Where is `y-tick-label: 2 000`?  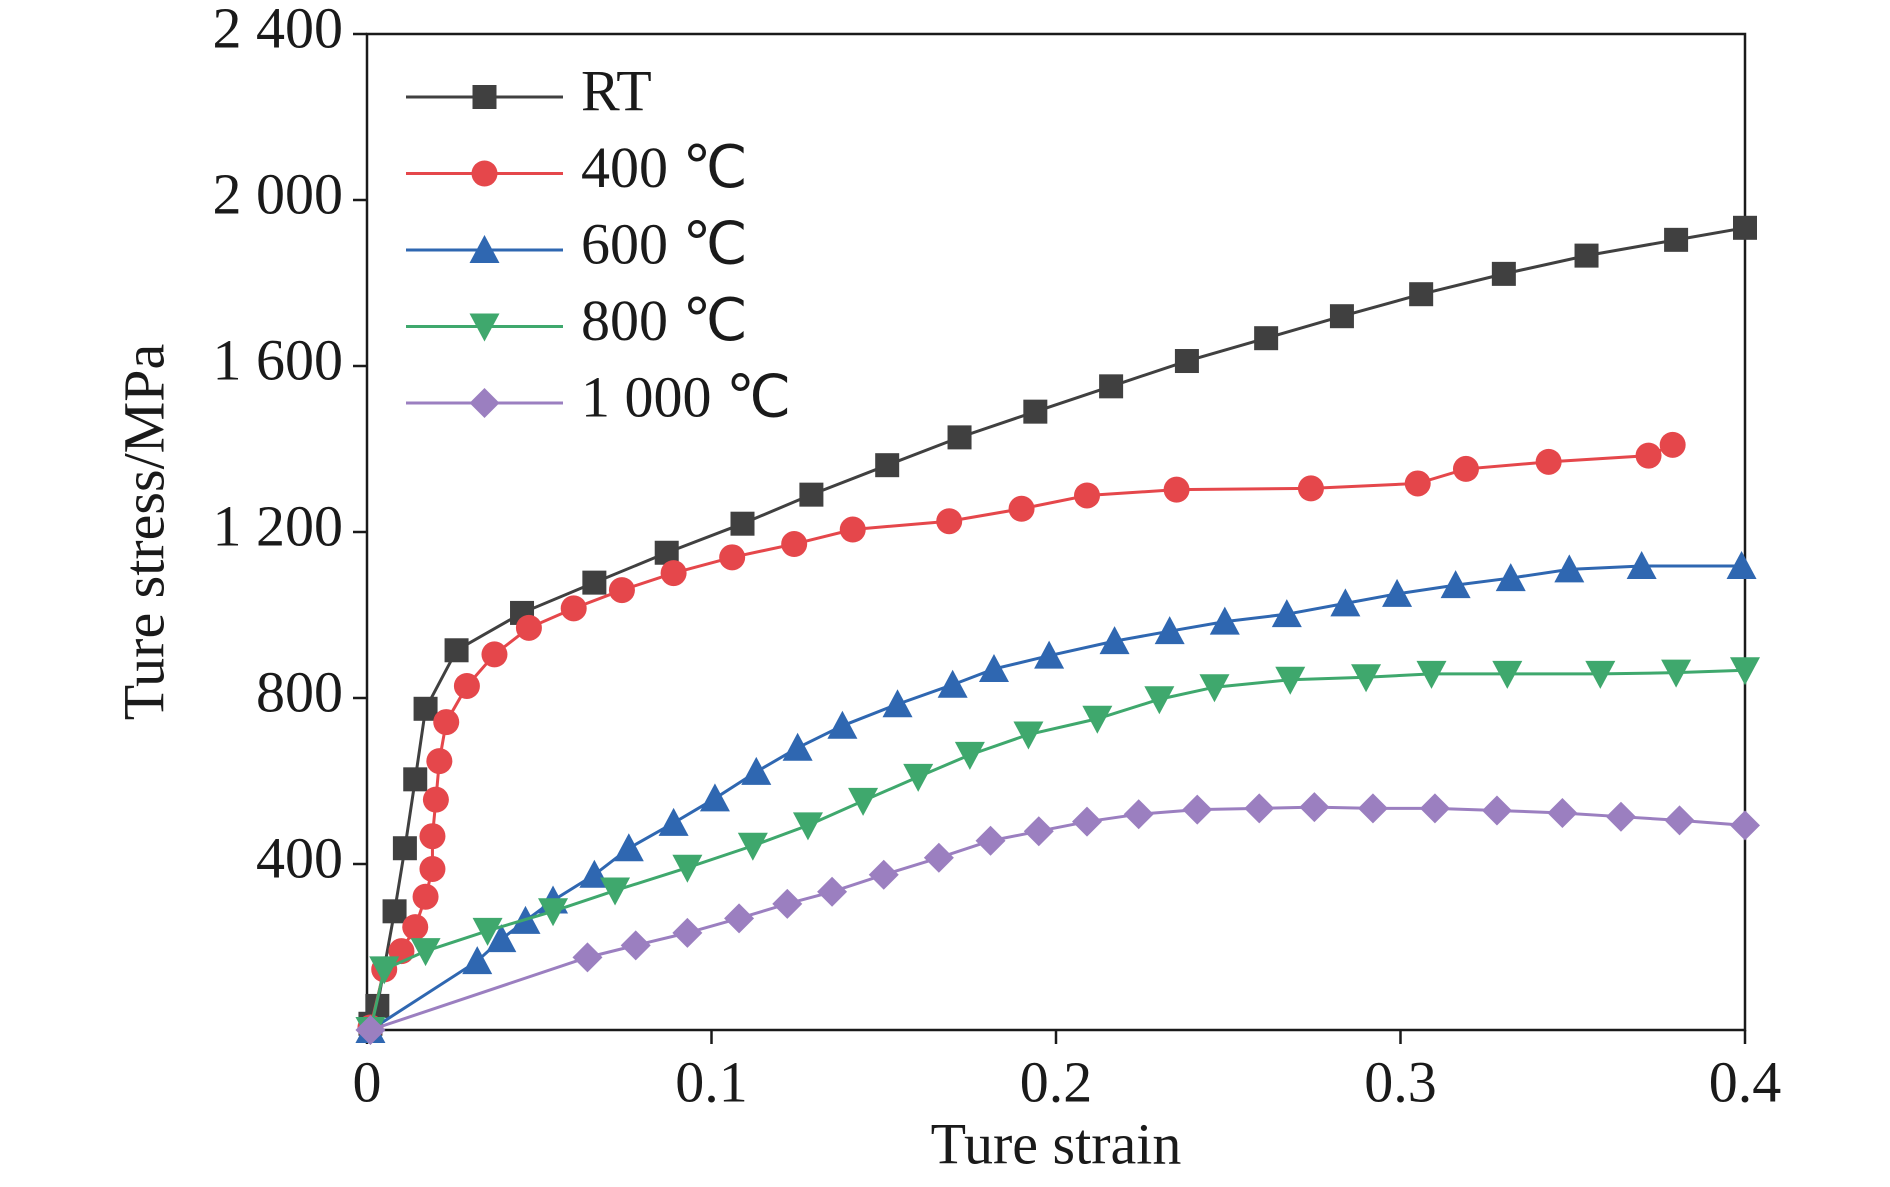 y-tick-label: 2 000 is located at coordinates (278, 193).